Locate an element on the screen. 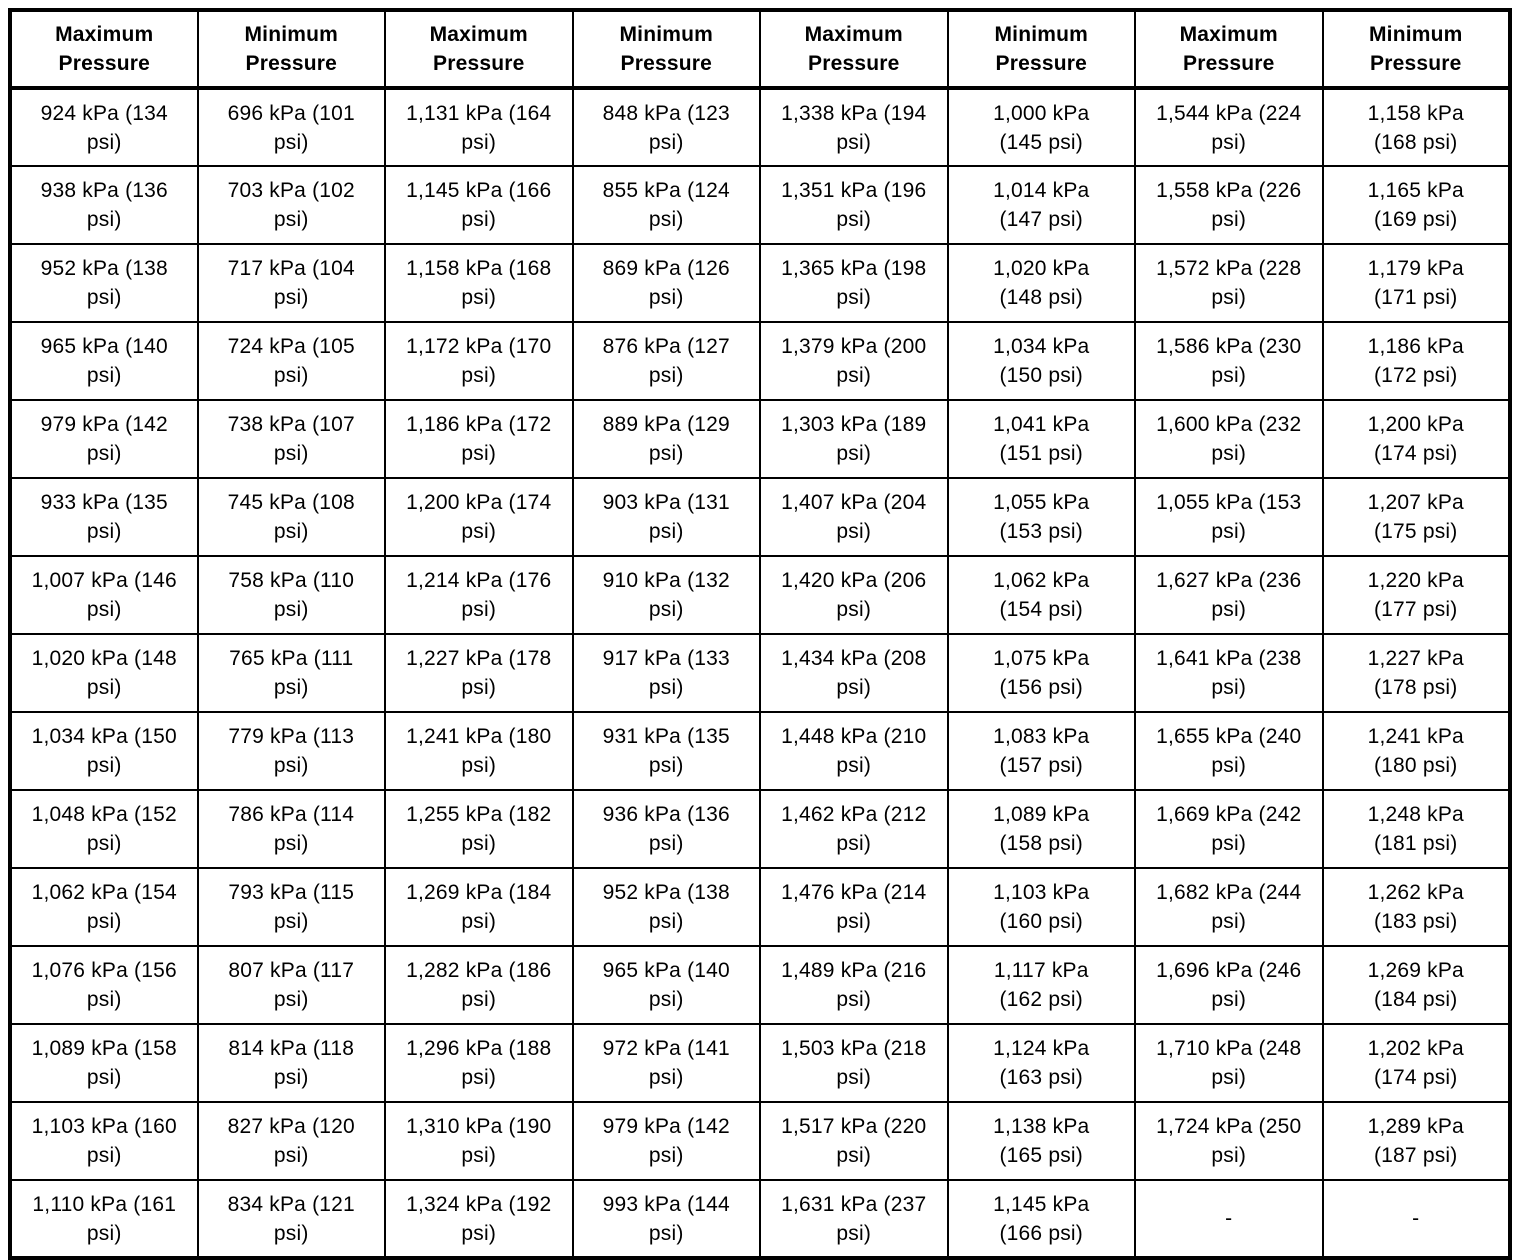 The width and height of the screenshot is (1520, 1260). pressure-cell: 696 kPa (101 psi) is located at coordinates (291, 127).